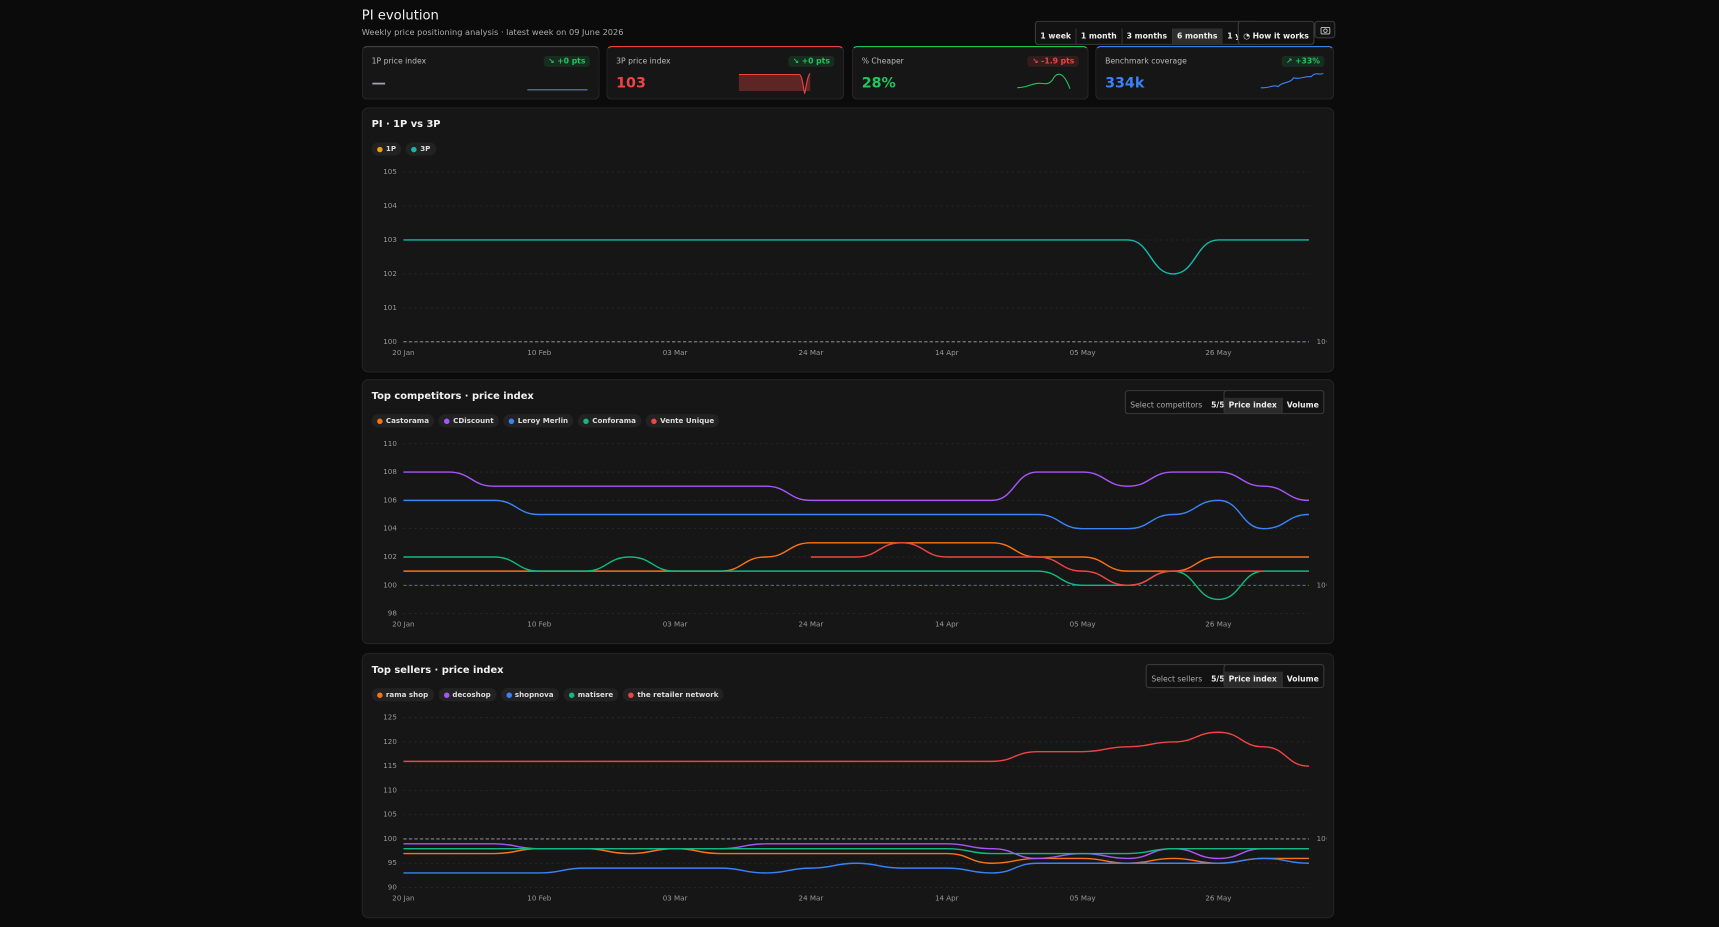 The image size is (1719, 927). What do you see at coordinates (1215, 73) in the screenshot?
I see `kpi-card: Benchmark coverage ↗ +33% 334k` at bounding box center [1215, 73].